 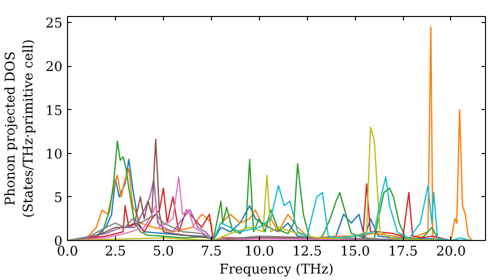 What do you see at coordinates (115, 252) in the screenshot?
I see `x-tick-label: 2.5` at bounding box center [115, 252].